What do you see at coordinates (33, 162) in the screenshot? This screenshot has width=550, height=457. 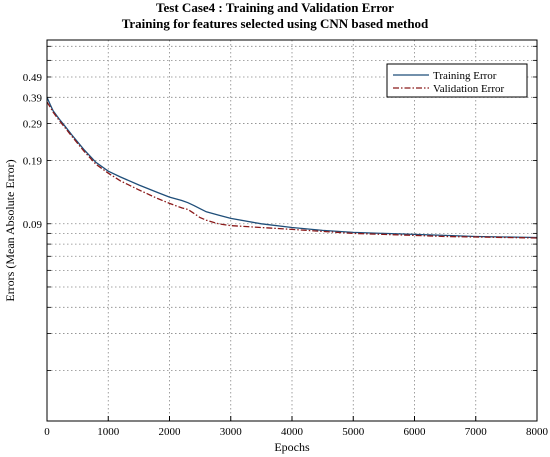 I see `y-tick-label: 0.19` at bounding box center [33, 162].